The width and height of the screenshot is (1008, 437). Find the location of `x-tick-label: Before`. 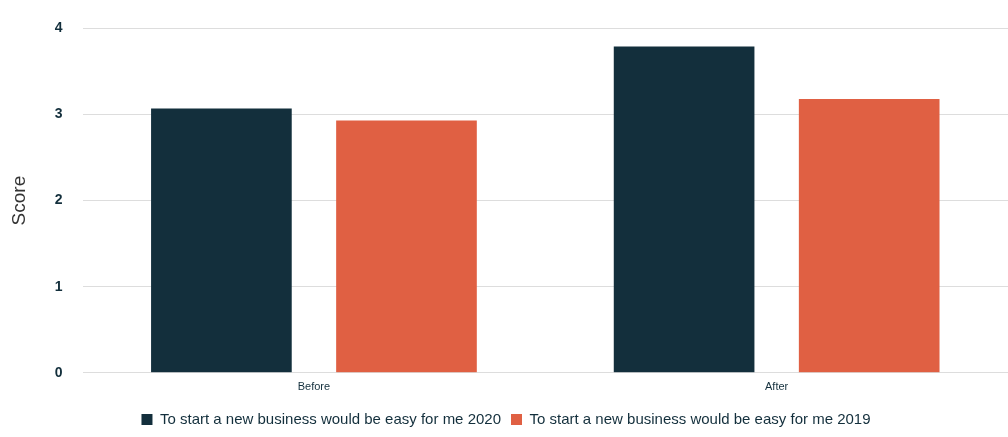

x-tick-label: Before is located at coordinates (314, 386).